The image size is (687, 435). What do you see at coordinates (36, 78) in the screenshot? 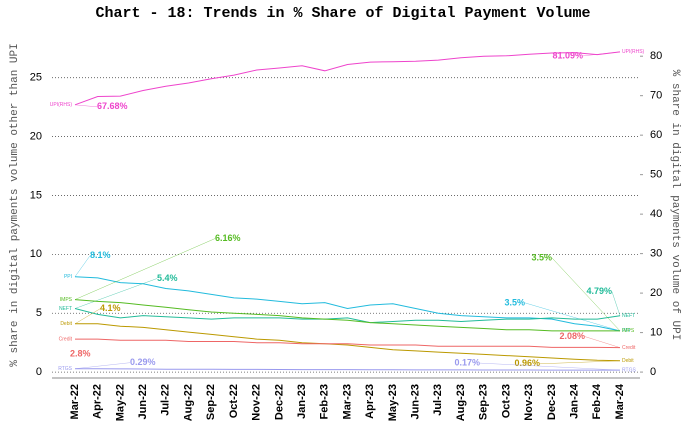
I see `y-tick-label: 25` at bounding box center [36, 78].